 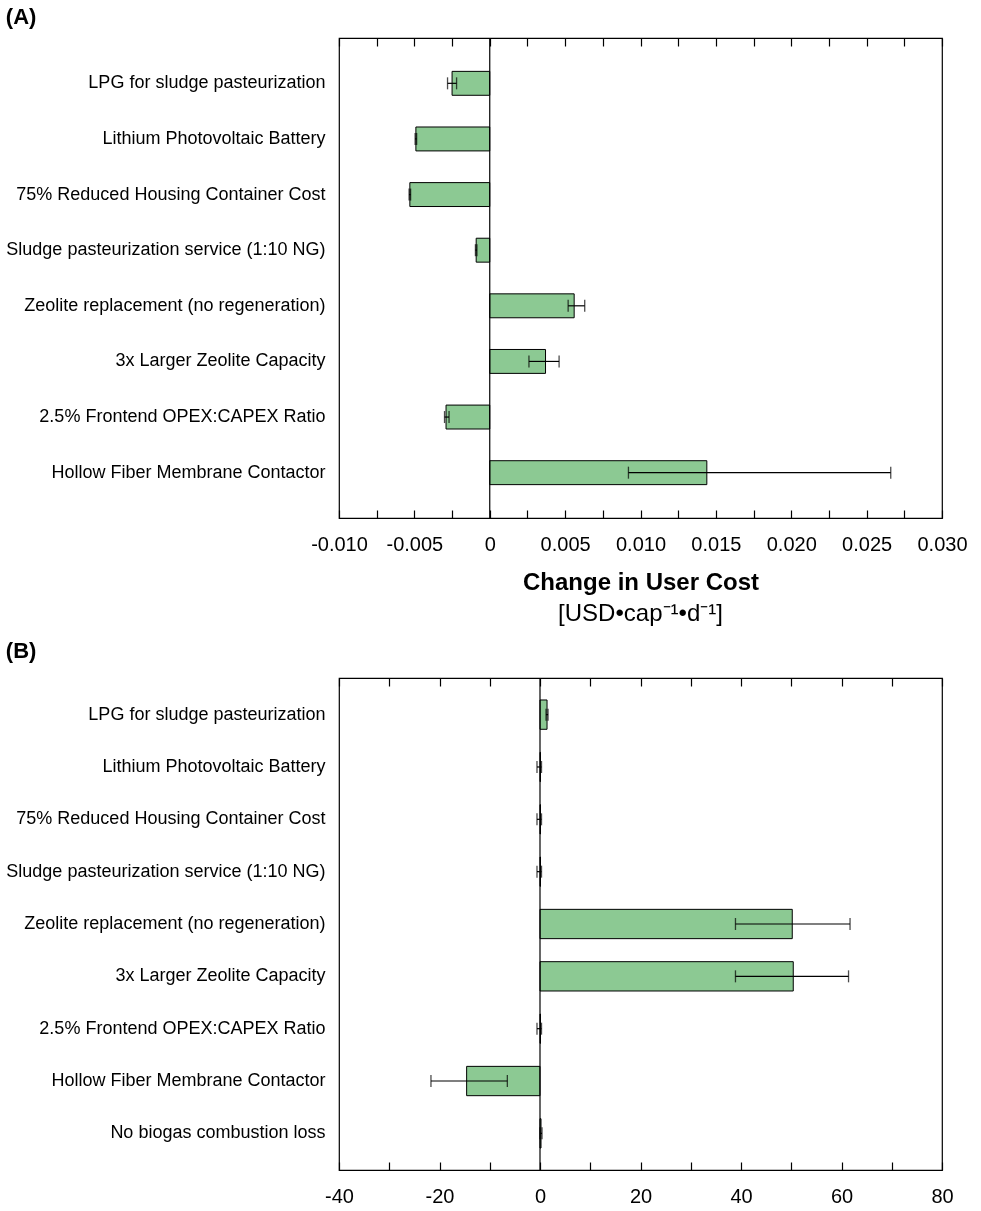 I want to click on text: (A), so click(x=21, y=17).